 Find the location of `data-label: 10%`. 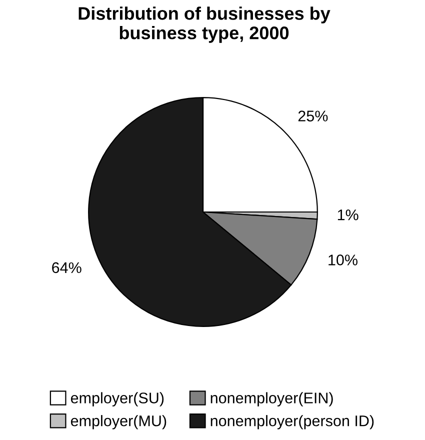

data-label: 10% is located at coordinates (343, 260).